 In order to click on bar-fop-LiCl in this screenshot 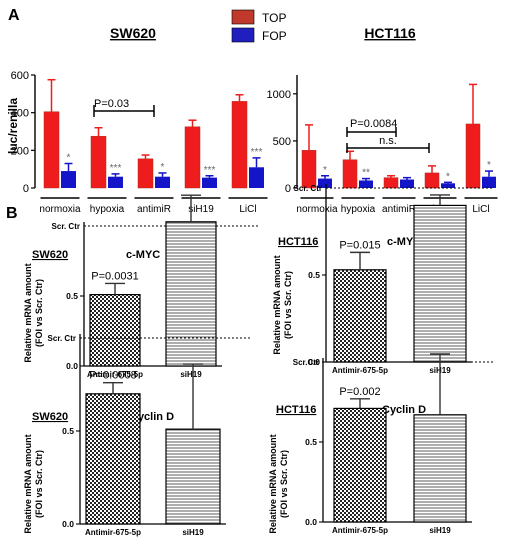, I will do `click(256, 177)`.